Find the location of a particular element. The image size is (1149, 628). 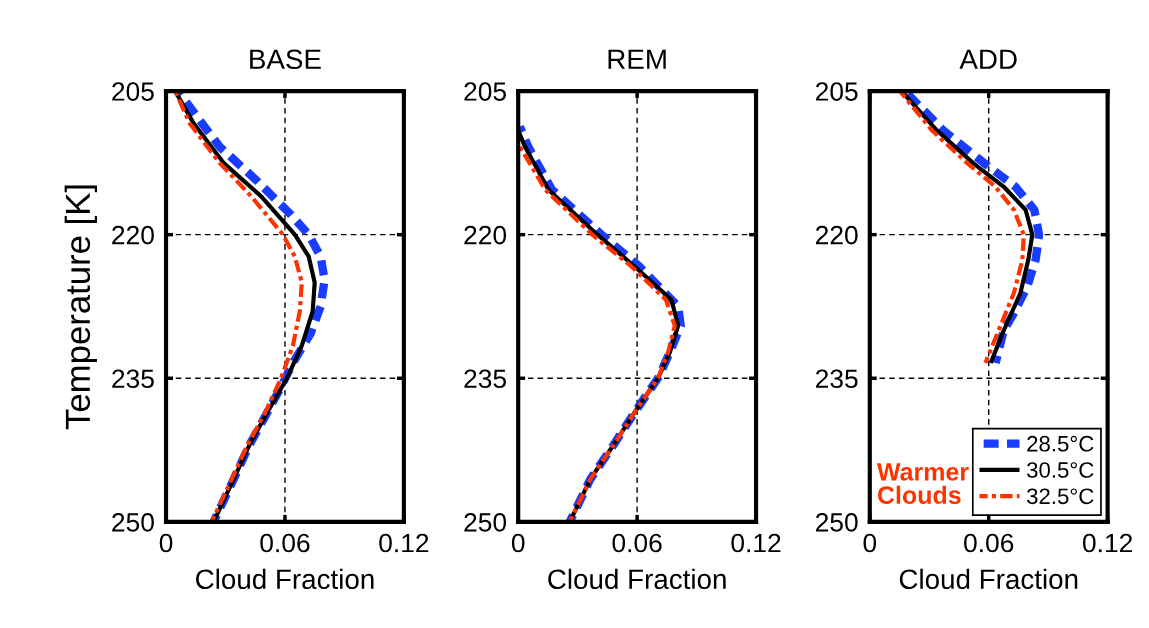

chart-title: REM is located at coordinates (637, 59).